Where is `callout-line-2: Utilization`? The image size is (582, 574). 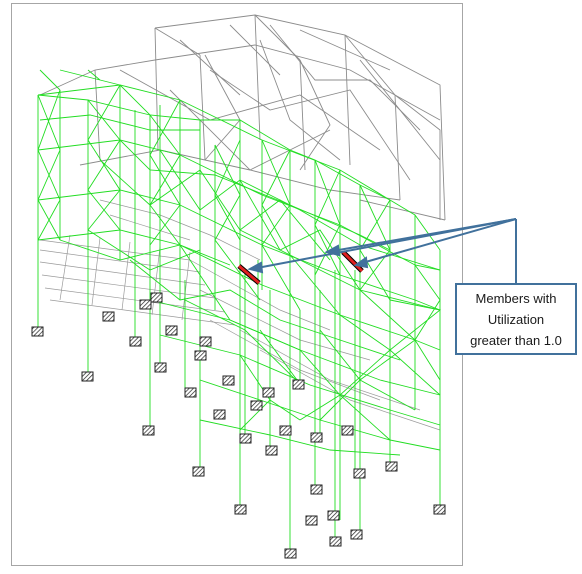 callout-line-2: Utilization is located at coordinates (516, 319).